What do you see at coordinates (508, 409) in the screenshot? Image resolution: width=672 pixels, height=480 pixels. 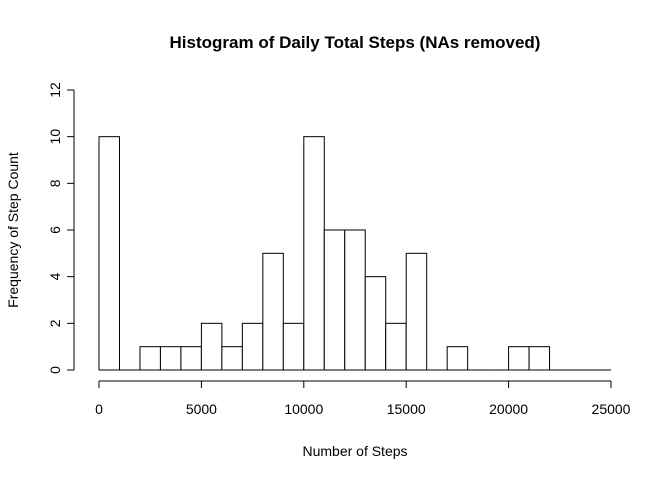 I see `x-tick-label-4: 20000` at bounding box center [508, 409].